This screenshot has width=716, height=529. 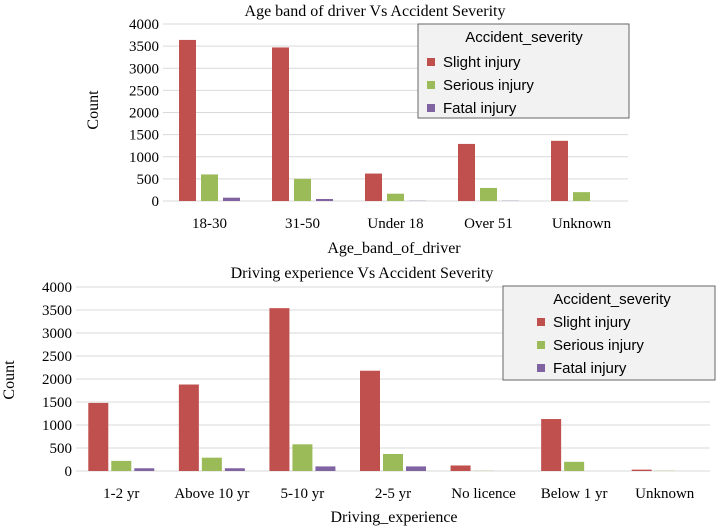 I want to click on x-tick-label: Under 18, so click(x=395, y=224).